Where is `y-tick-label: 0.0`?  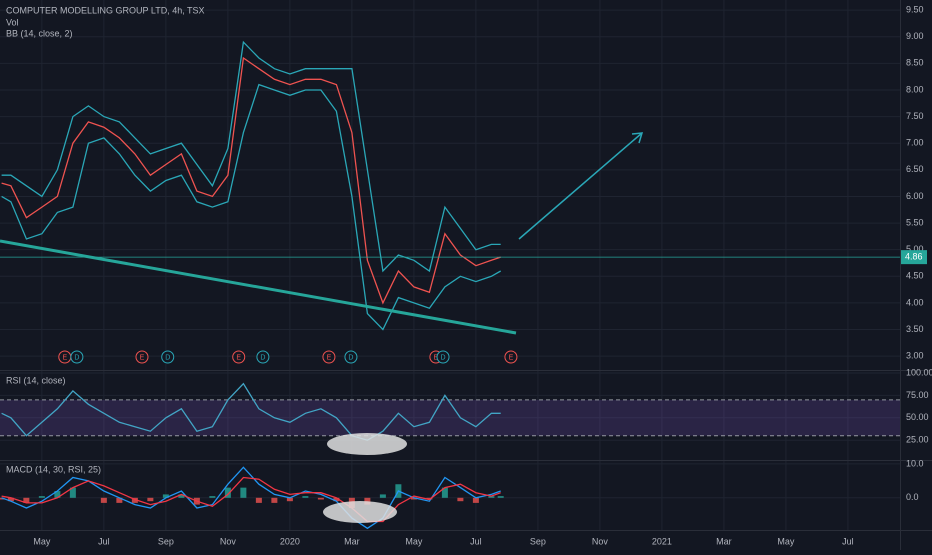
y-tick-label: 0.0 is located at coordinates (912, 497).